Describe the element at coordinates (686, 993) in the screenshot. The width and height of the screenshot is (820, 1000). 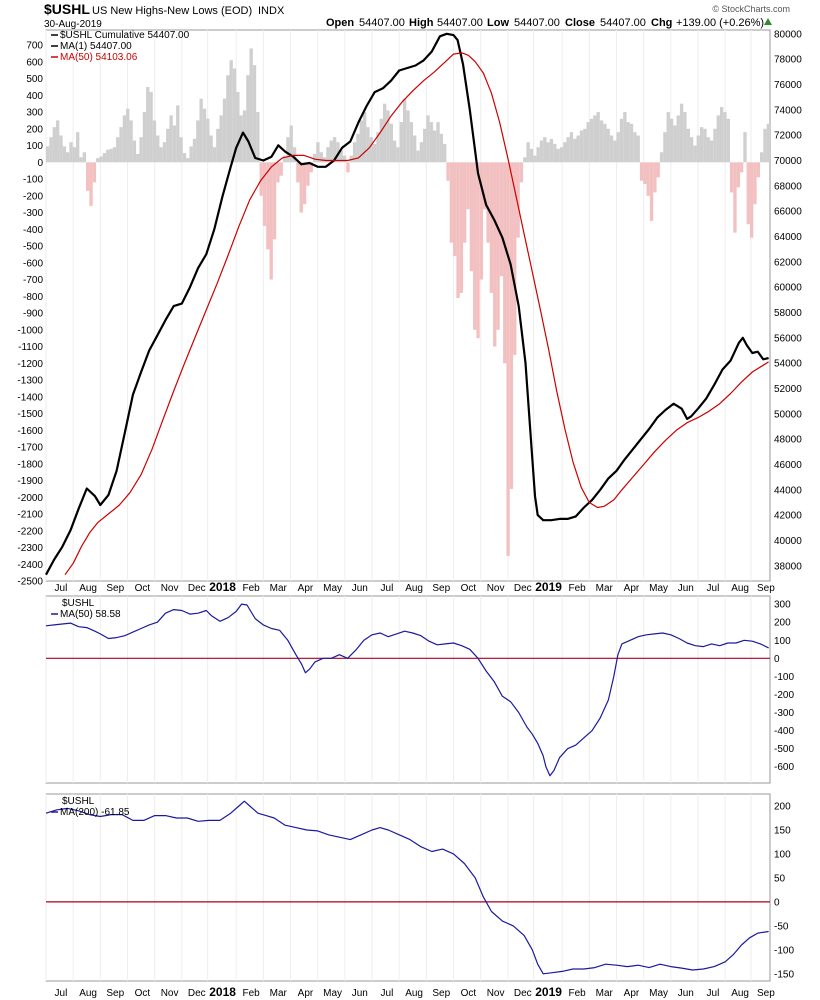
I see `x-tick-label: Jun` at that location.